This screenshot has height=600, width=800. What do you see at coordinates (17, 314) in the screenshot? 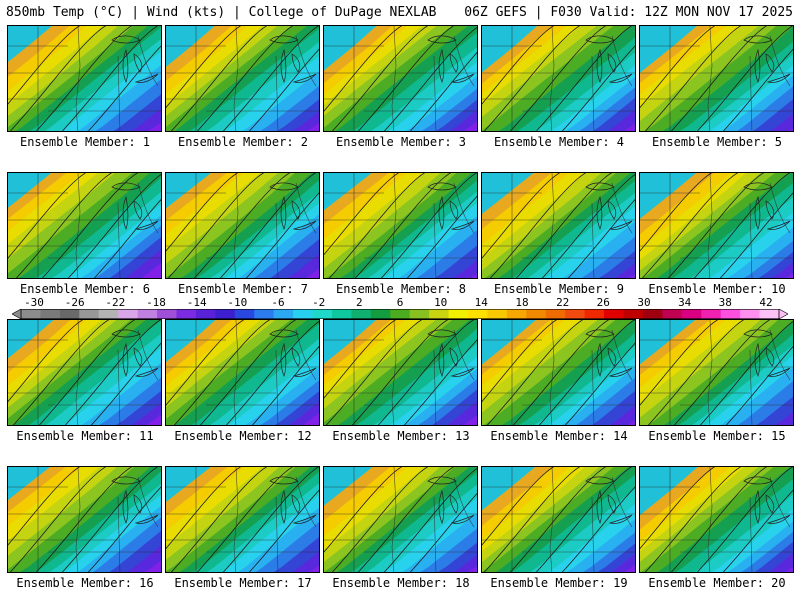
I see `colorbar-min-arrow` at bounding box center [17, 314].